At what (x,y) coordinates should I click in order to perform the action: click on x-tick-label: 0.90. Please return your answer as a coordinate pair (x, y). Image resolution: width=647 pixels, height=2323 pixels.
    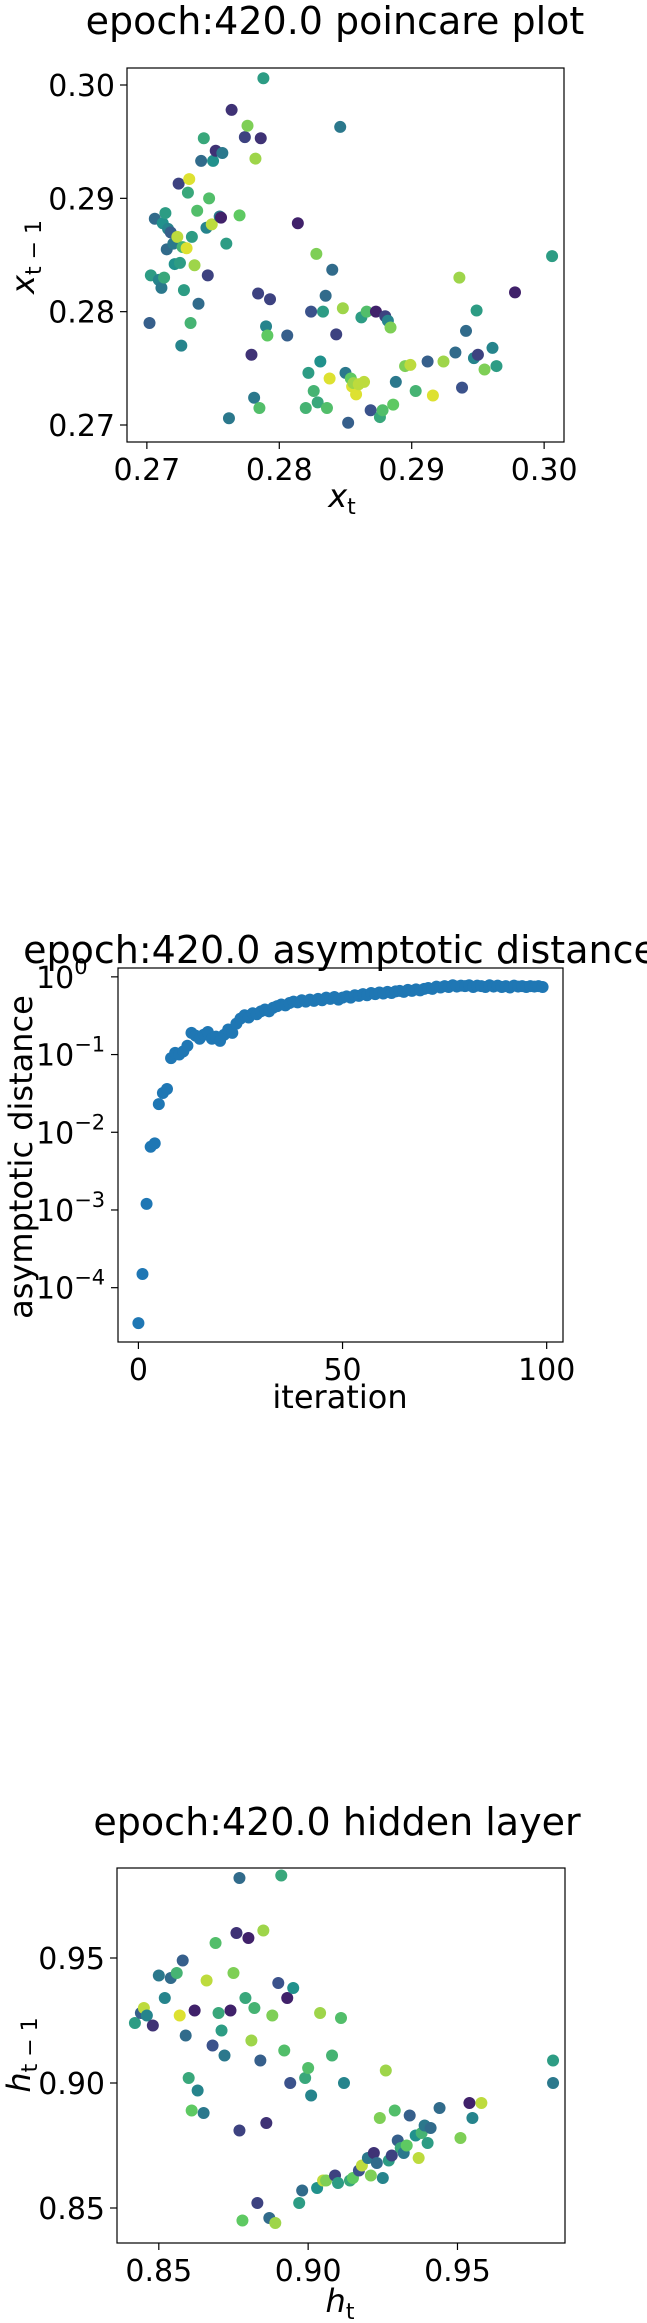
    Looking at the image, I should click on (308, 2271).